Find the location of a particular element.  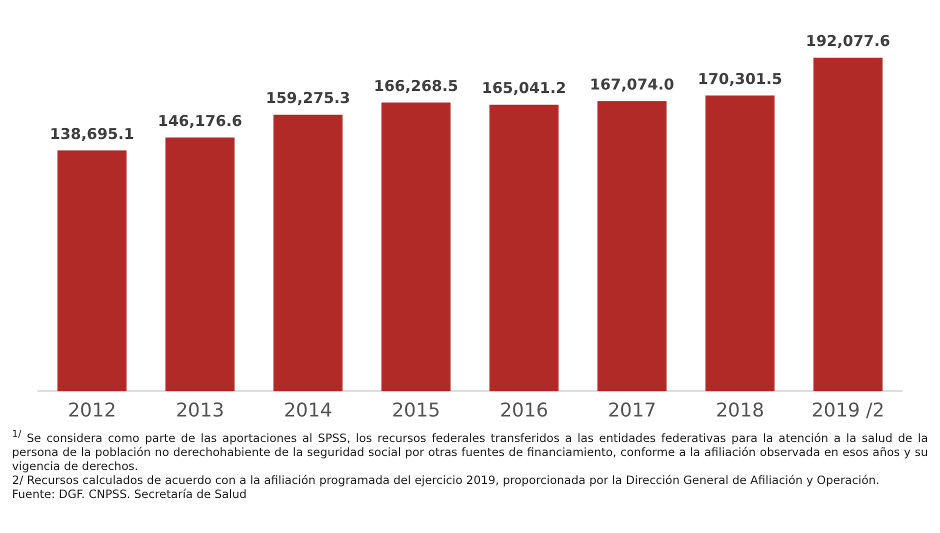

data-label: 167,074.0 is located at coordinates (632, 85).